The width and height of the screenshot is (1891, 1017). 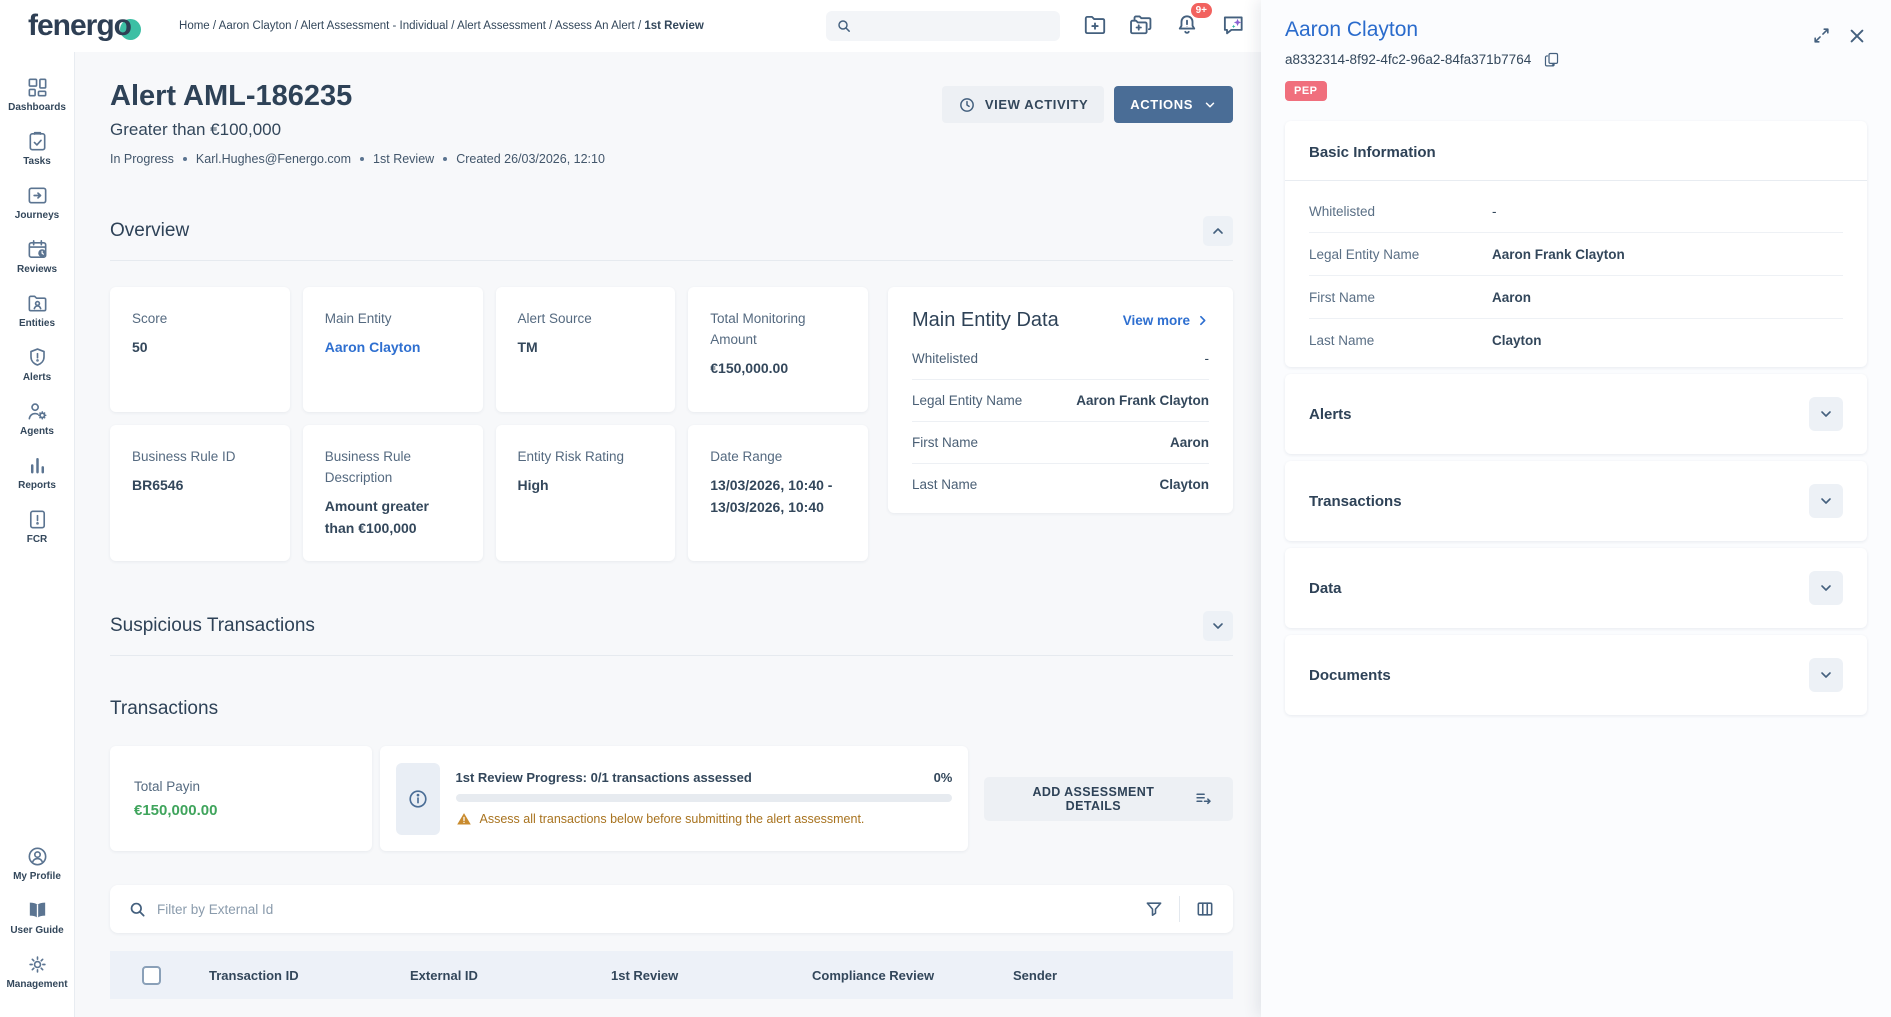 I want to click on sidebar-item-journeys: Journeys, so click(x=37, y=202).